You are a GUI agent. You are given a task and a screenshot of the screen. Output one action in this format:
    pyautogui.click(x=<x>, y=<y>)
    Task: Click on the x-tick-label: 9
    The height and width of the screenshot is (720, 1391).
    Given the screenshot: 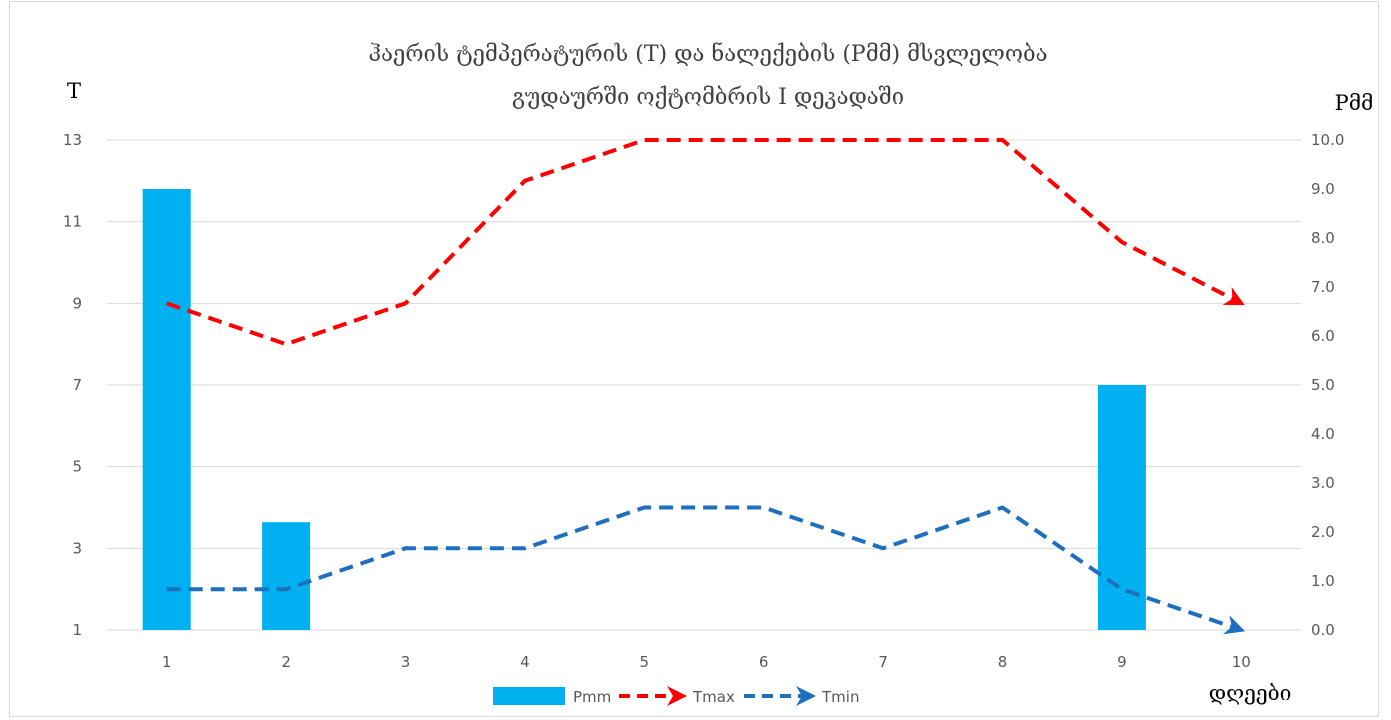 What is the action you would take?
    pyautogui.click(x=1122, y=662)
    